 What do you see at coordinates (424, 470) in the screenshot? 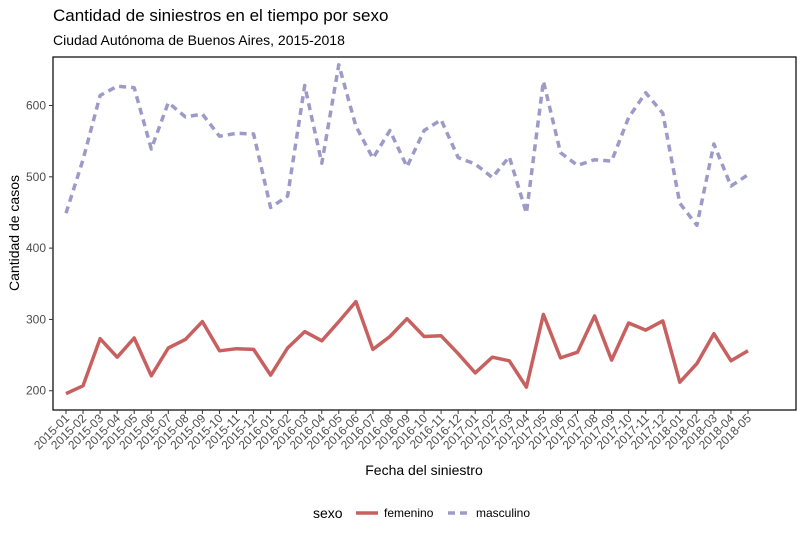
I see `x-axis-title: Fecha del siniestro` at bounding box center [424, 470].